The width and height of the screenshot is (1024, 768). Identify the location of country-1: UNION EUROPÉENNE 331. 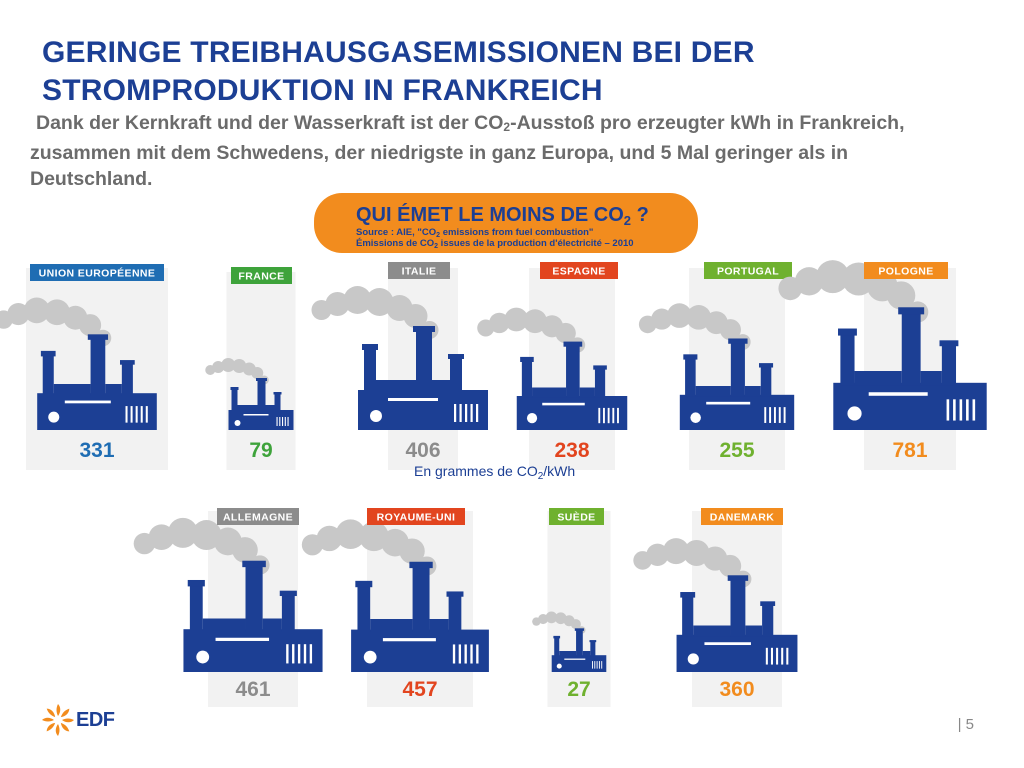
(84, 367).